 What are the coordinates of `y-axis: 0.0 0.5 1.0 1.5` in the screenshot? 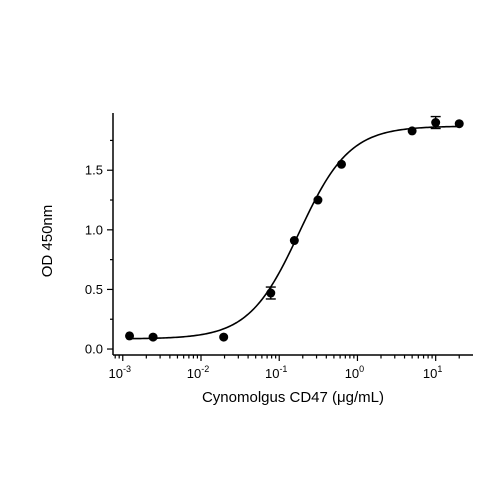 It's located at (99, 235).